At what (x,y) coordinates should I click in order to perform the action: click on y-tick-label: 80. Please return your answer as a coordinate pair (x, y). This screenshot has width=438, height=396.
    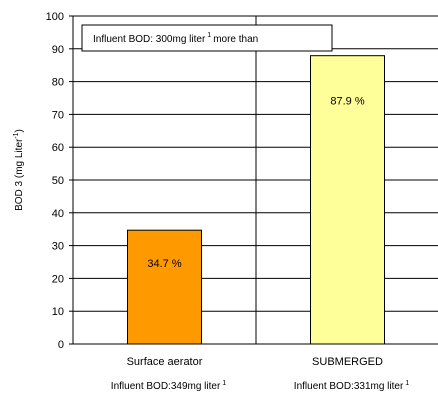
    Looking at the image, I should click on (58, 83).